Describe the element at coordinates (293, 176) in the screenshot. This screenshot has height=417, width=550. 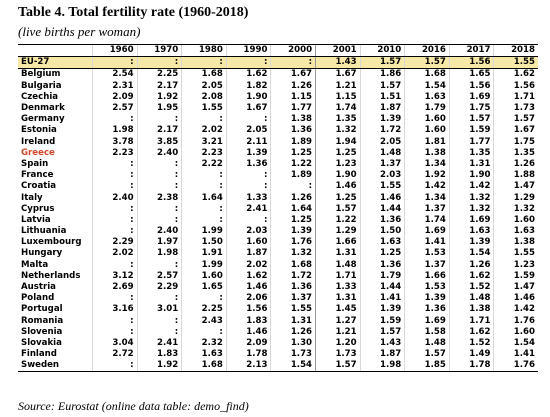
I see `cell: 1.89` at that location.